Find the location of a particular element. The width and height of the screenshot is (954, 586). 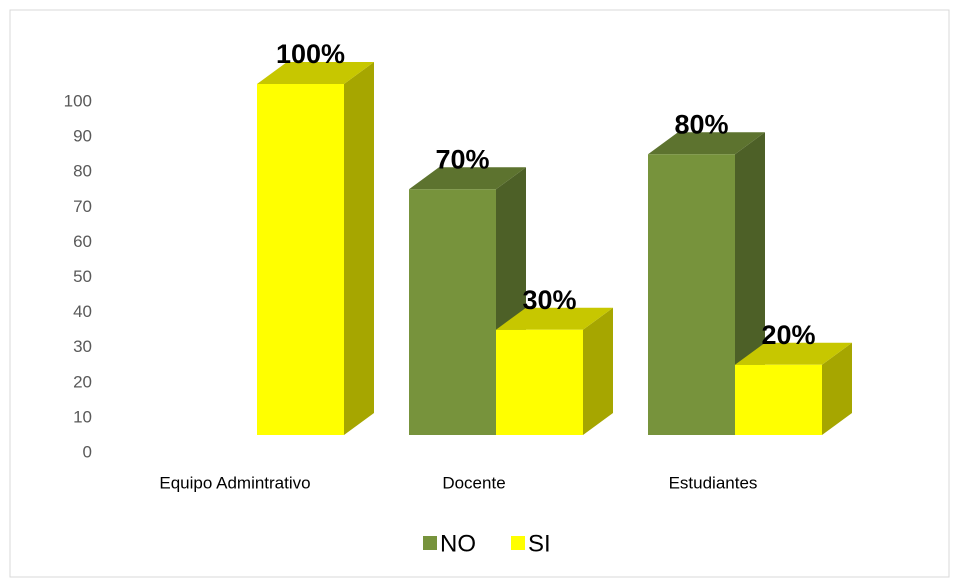

y-tick-label: 100 is located at coordinates (78, 100).